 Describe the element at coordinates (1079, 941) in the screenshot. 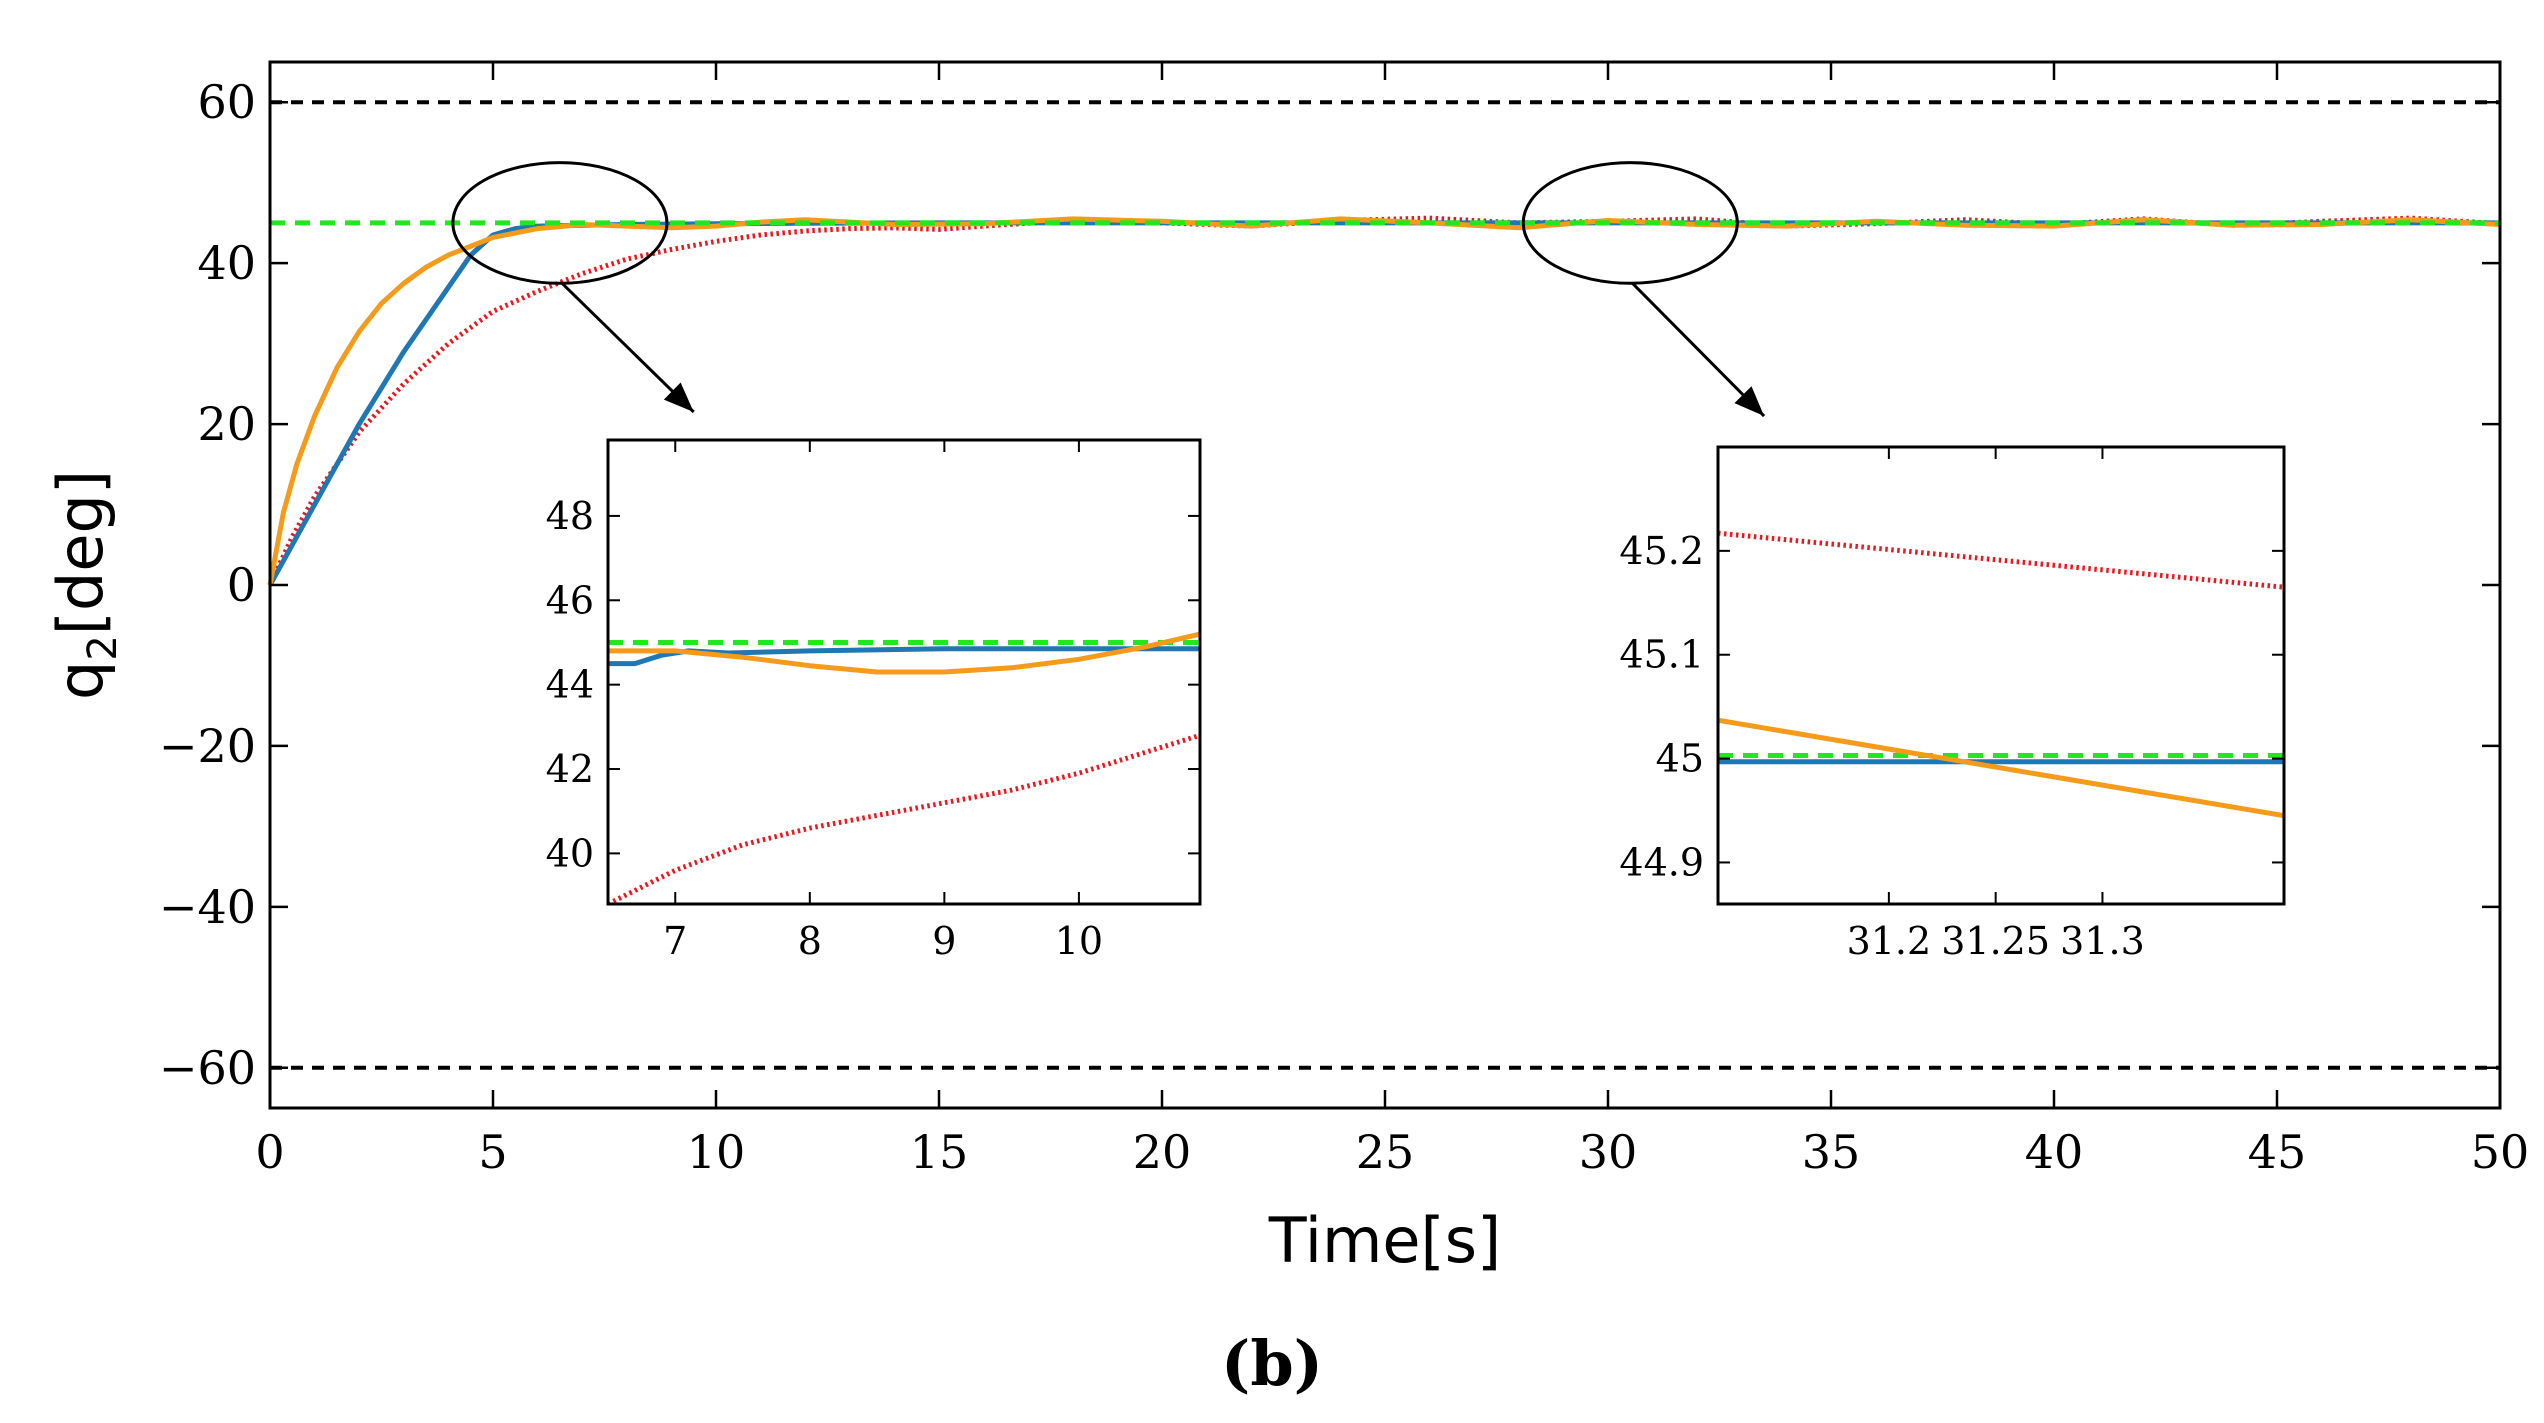

I see `zoom-1-x-tick-label: 10` at that location.